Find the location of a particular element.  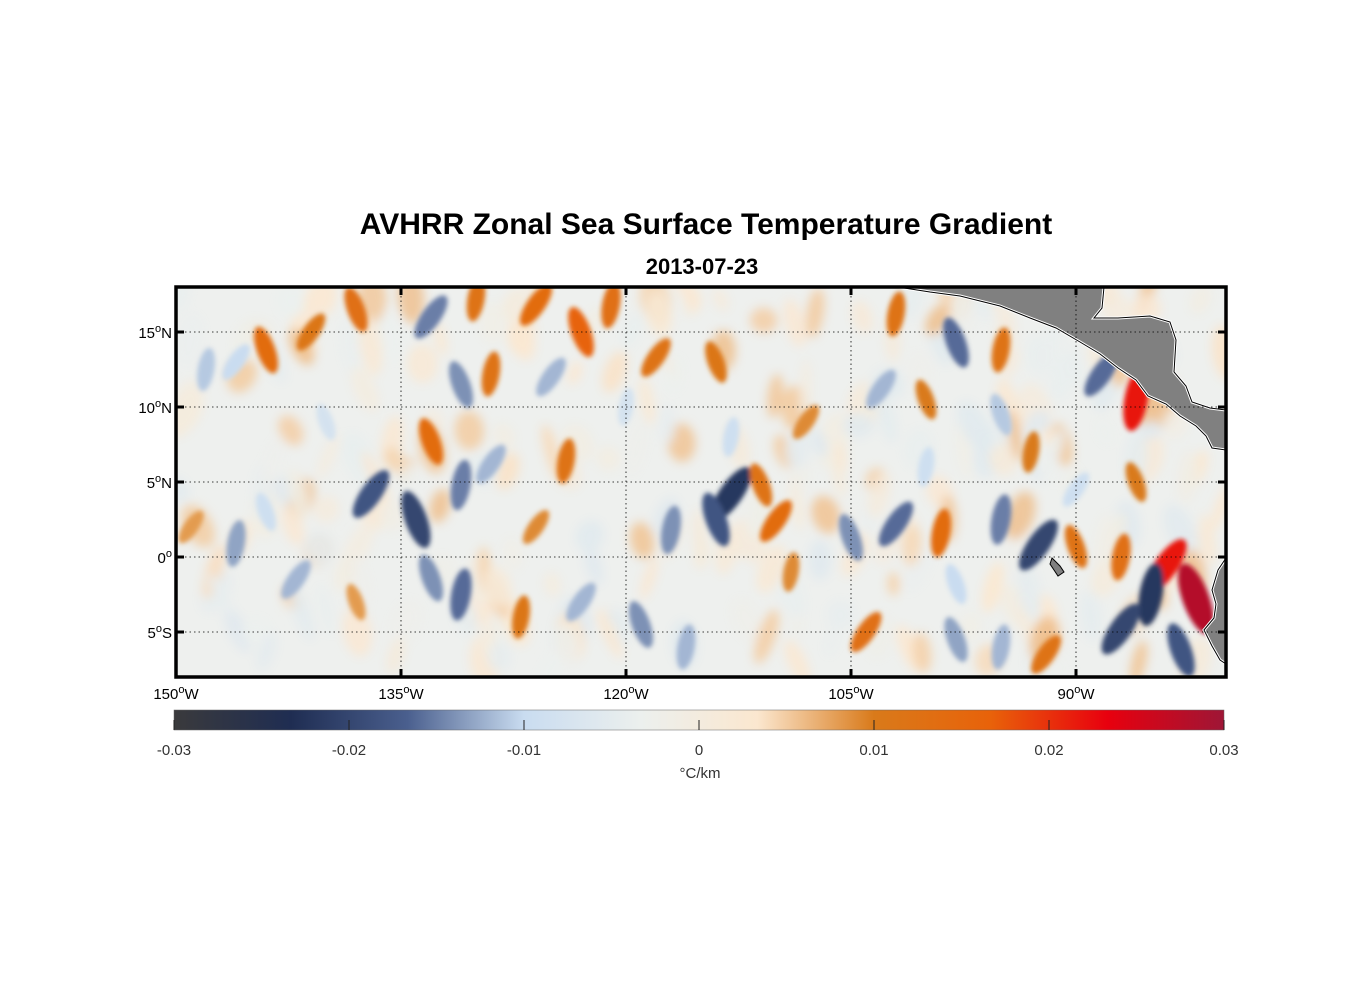

colorbar: -0.03 -0.02 -0.01 0 0.01 0.02 0.03 °C/km is located at coordinates (698, 745).